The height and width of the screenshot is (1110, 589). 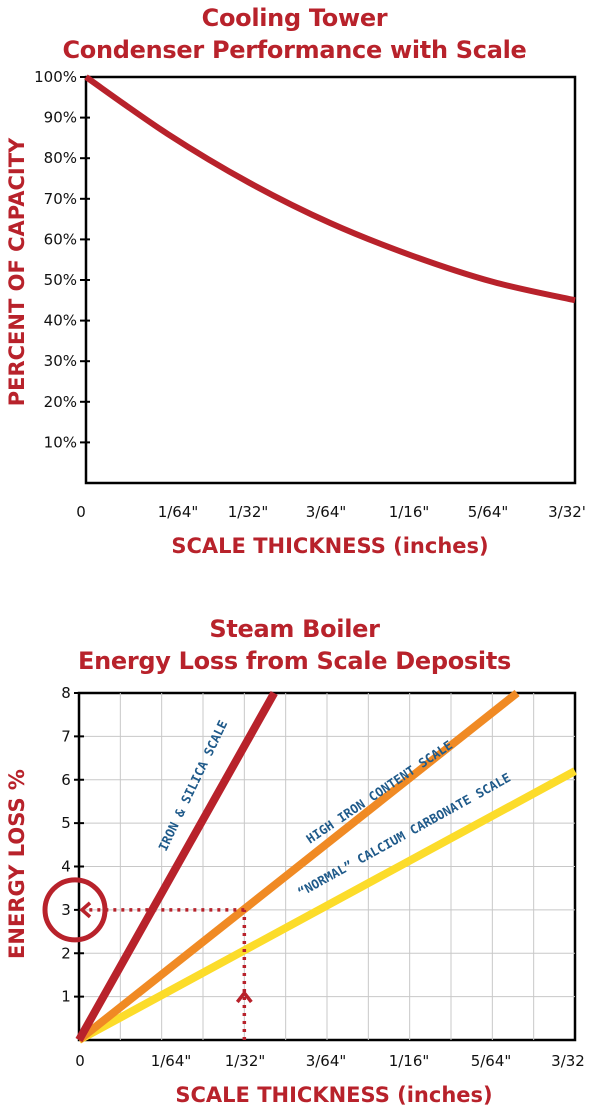 I want to click on chart2-x-tick-label: 3/32, so click(x=568, y=1061).